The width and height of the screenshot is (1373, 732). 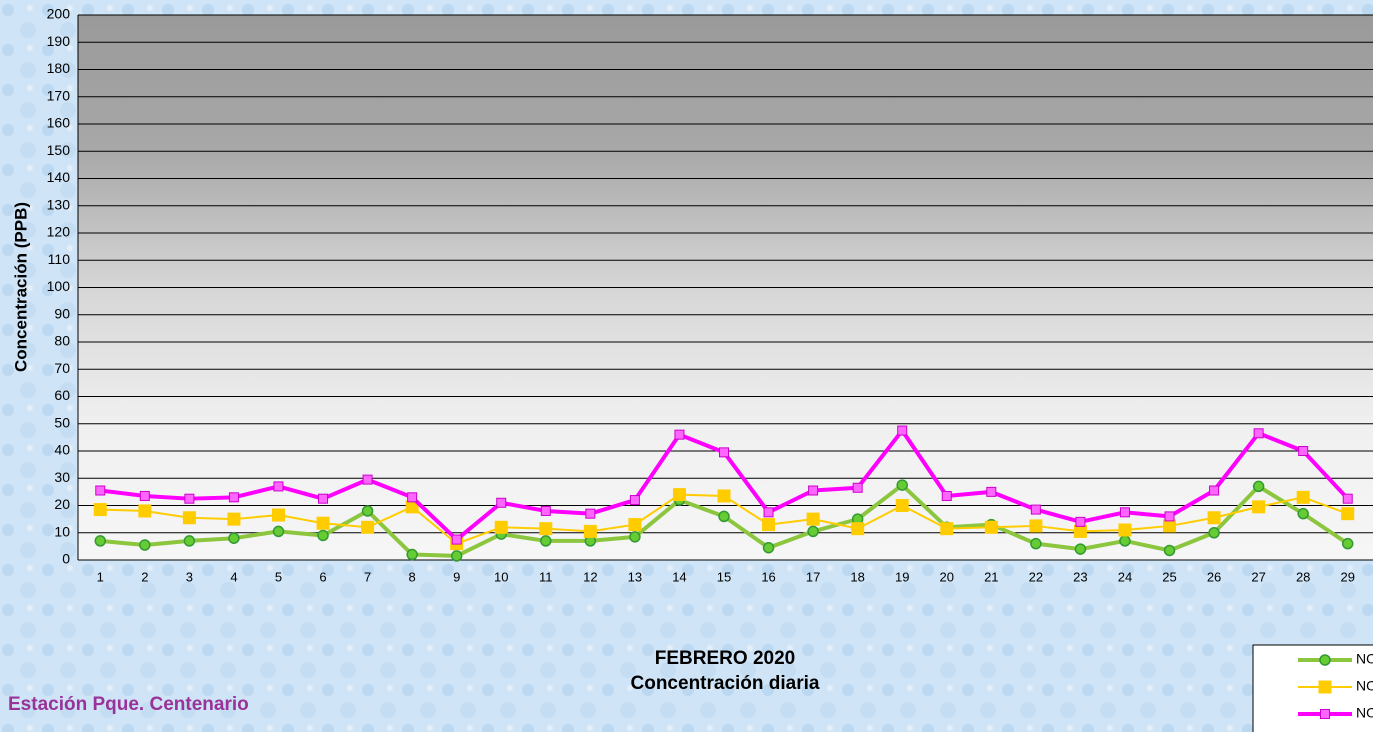 I want to click on x-tick-label: 18, so click(x=857, y=576).